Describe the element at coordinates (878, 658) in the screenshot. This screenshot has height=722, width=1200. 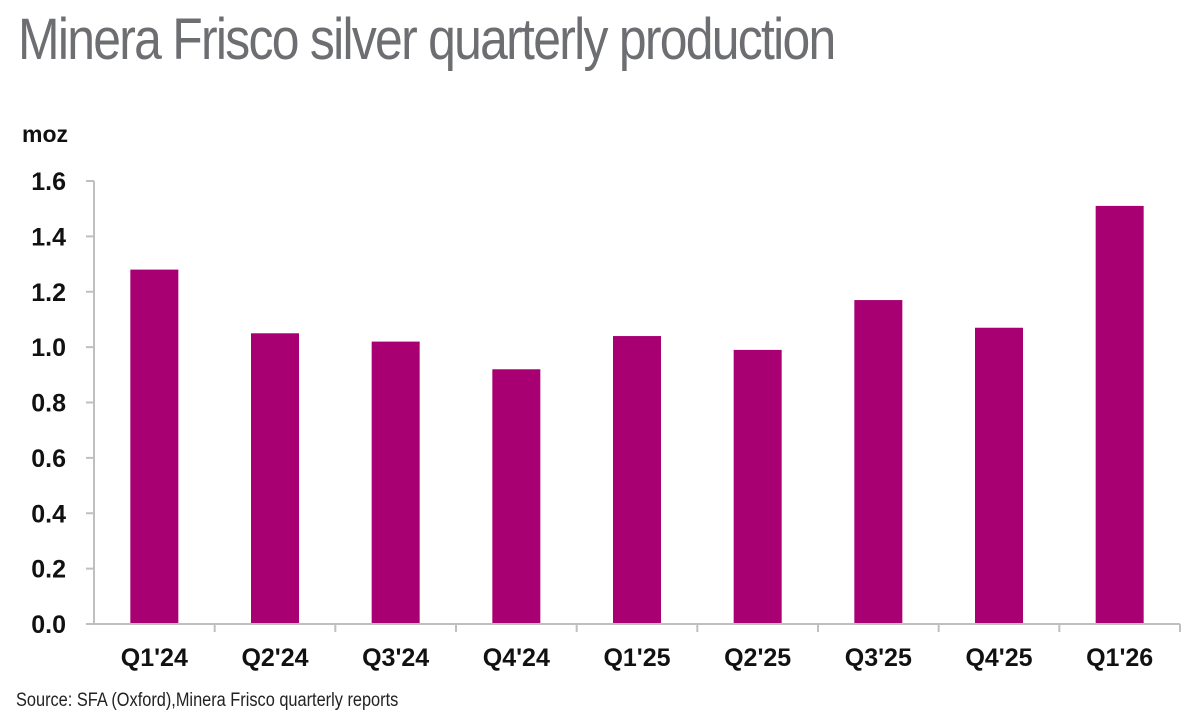
I see `x-category-label: Q3'25` at that location.